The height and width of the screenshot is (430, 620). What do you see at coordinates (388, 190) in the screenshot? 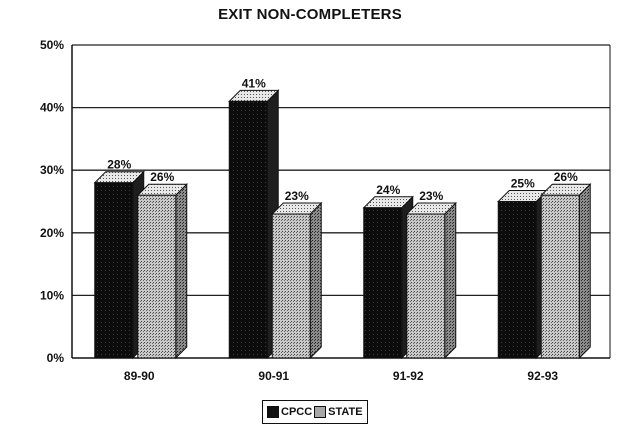
I see `data-label: 24%` at bounding box center [388, 190].